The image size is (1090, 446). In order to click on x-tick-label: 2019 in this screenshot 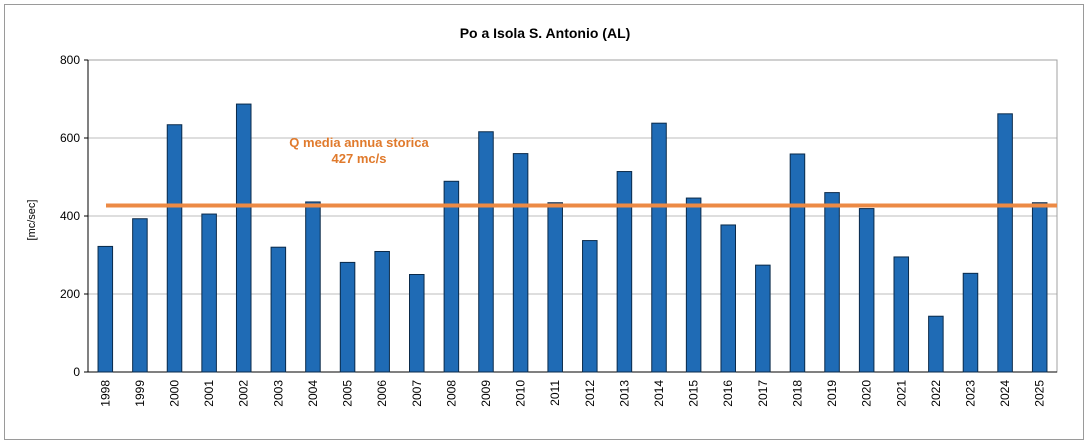, I will do `click(832, 393)`.